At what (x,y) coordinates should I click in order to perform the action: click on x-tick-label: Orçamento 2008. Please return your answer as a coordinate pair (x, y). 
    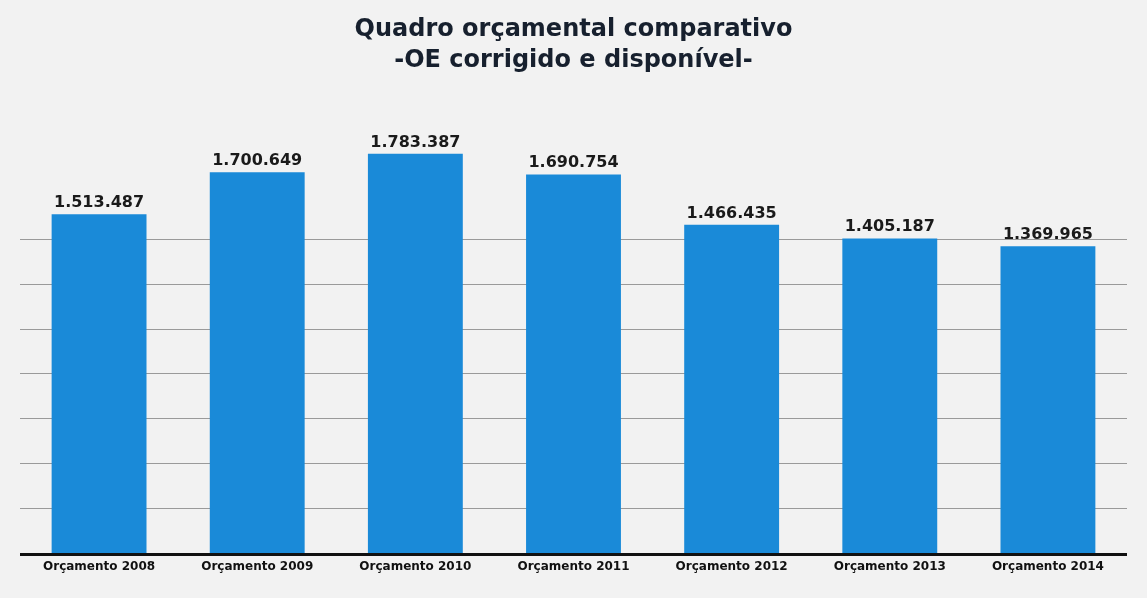
    Looking at the image, I should click on (99, 566).